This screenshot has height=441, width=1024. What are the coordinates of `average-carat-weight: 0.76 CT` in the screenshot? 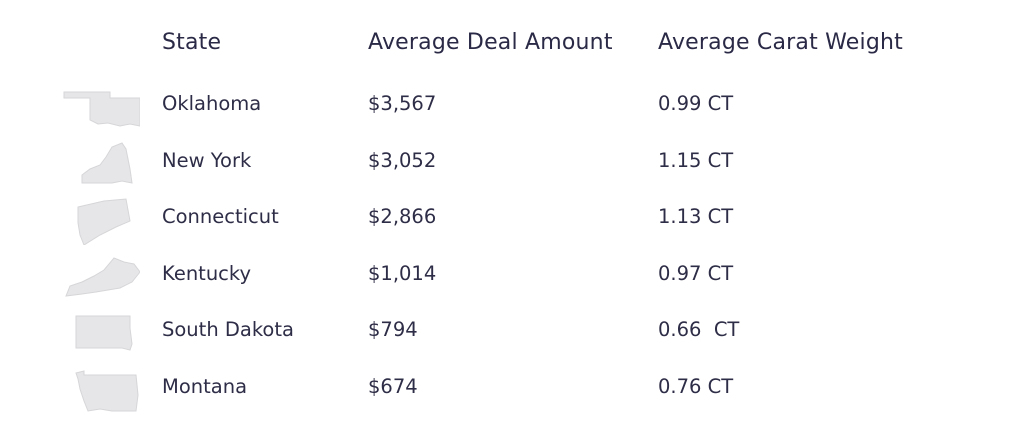 It's located at (696, 386).